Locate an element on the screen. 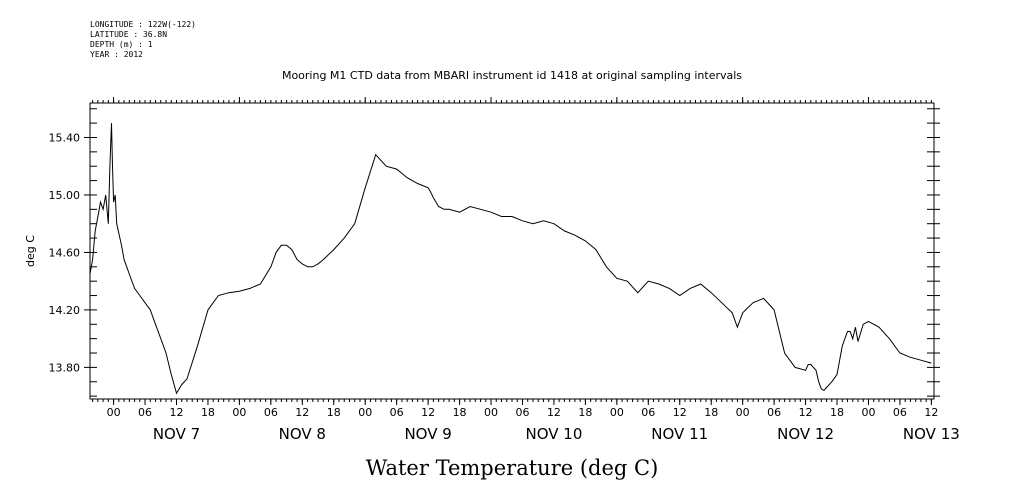  x-axis-label: Water Temperature (deg C) is located at coordinates (512, 468).